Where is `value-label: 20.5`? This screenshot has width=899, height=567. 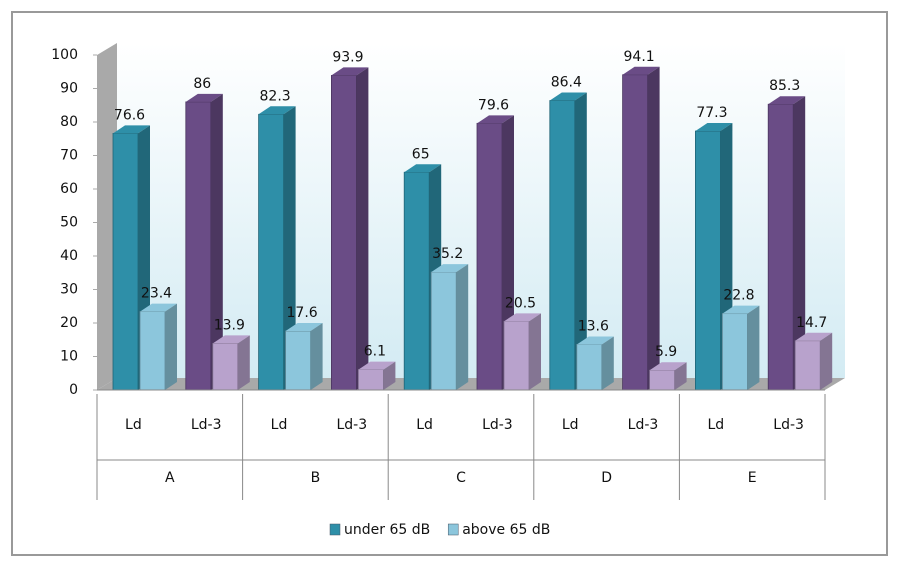
value-label: 20.5 is located at coordinates (520, 303).